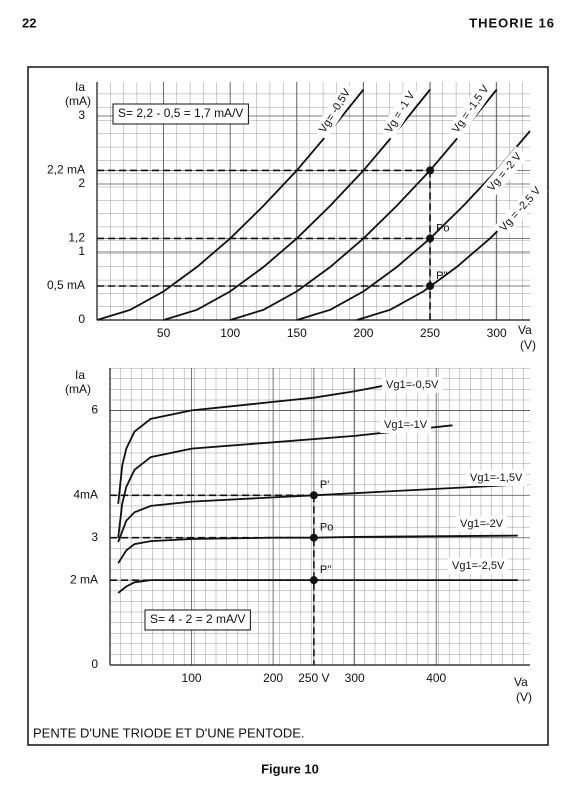 The image size is (581, 800). What do you see at coordinates (290, 768) in the screenshot?
I see `figure-label: Figure 10` at bounding box center [290, 768].